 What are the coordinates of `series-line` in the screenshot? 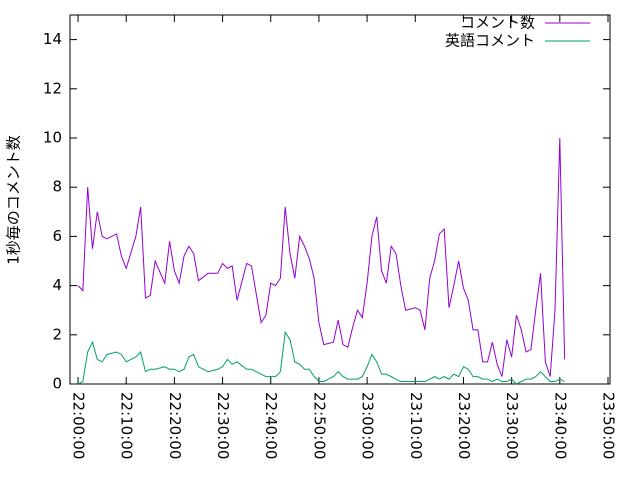 It's located at (321, 357).